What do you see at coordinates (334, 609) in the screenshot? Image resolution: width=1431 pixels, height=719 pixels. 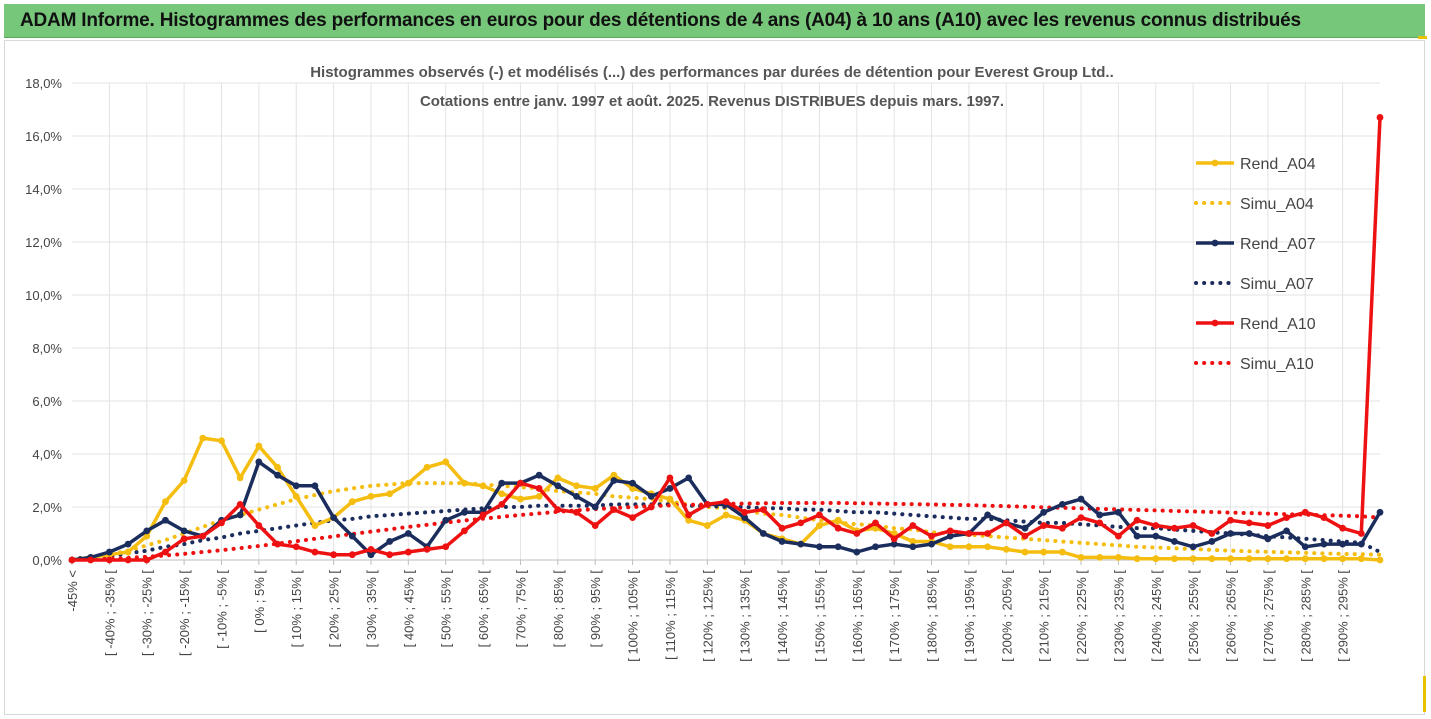 I see `x-tick-label: [ 20% ; 25% [` at bounding box center [334, 609].